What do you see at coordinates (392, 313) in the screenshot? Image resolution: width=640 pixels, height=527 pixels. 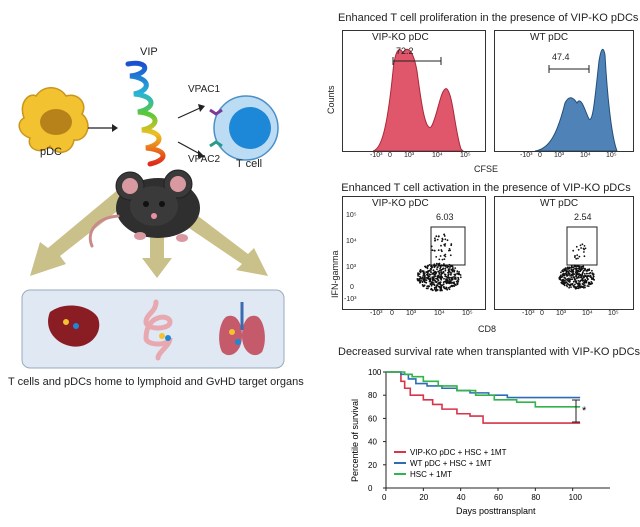 I see `activ-ko-xtick-1: 0` at bounding box center [392, 313].